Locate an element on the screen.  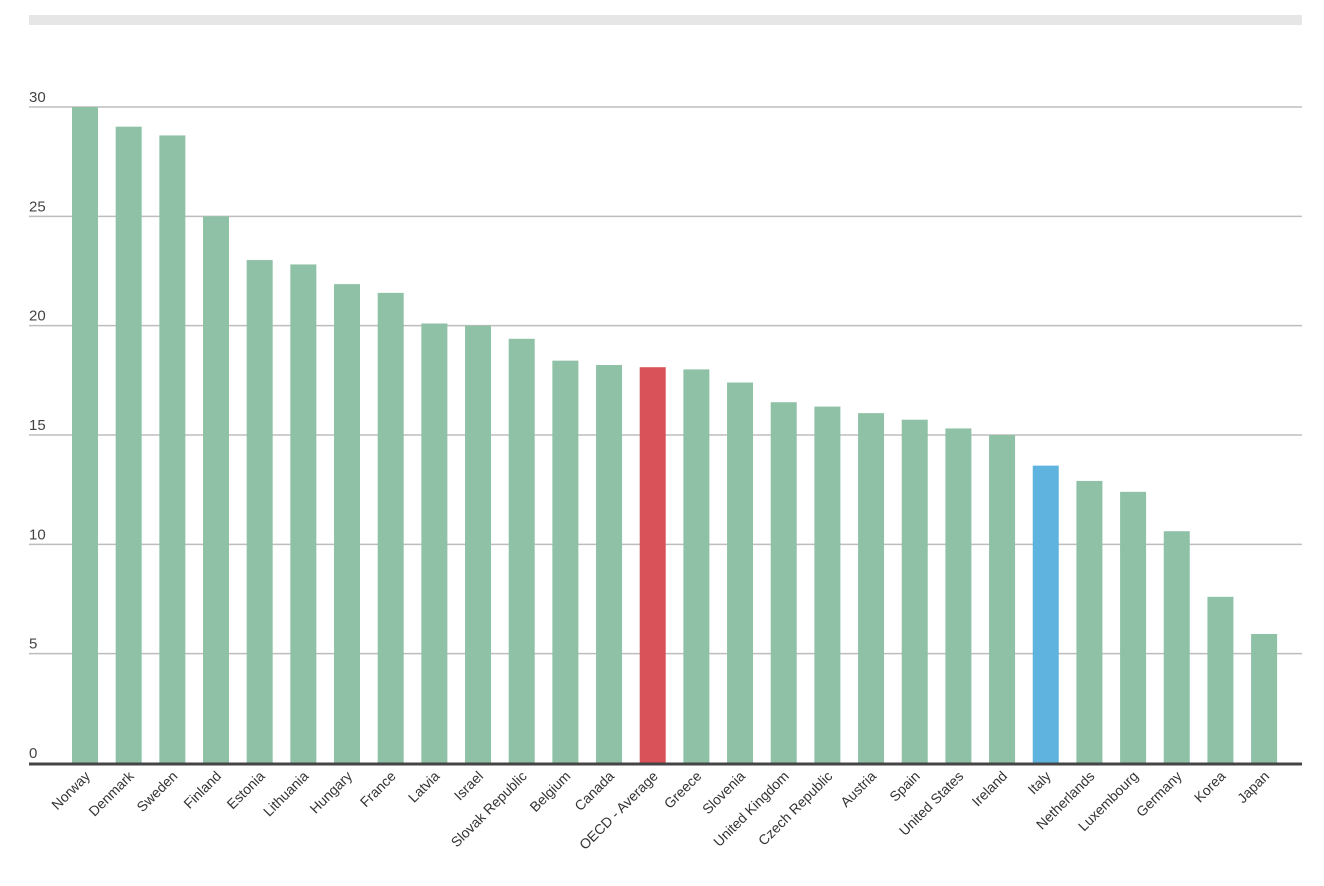
bar-ireland is located at coordinates (1002, 599).